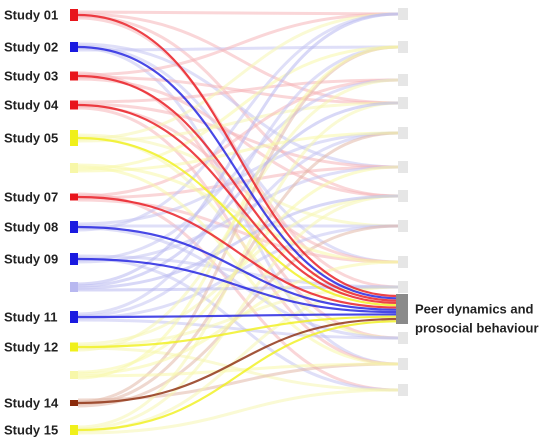 Image resolution: width=550 pixels, height=445 pixels. What do you see at coordinates (477, 327) in the screenshot?
I see `target-label-2: prosocial behaviour` at bounding box center [477, 327].